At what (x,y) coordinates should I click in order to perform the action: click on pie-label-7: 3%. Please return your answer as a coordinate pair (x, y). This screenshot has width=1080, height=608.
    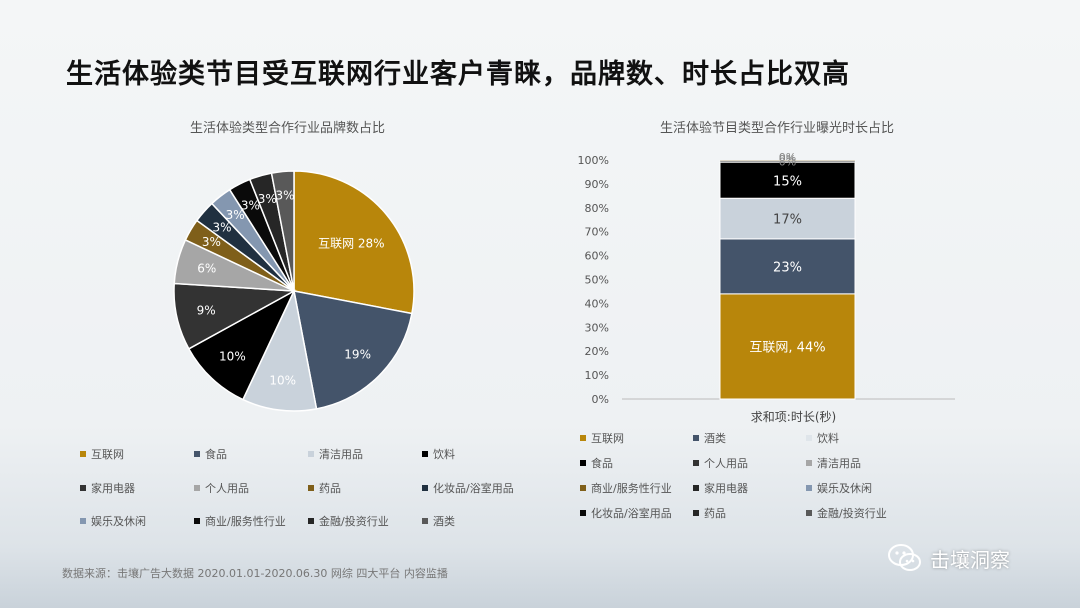
    Looking at the image, I should click on (221, 228).